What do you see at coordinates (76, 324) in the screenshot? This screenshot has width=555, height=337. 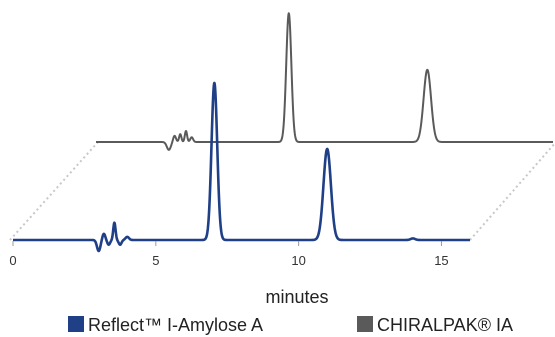 I see `legend-swatch-reflect` at bounding box center [76, 324].